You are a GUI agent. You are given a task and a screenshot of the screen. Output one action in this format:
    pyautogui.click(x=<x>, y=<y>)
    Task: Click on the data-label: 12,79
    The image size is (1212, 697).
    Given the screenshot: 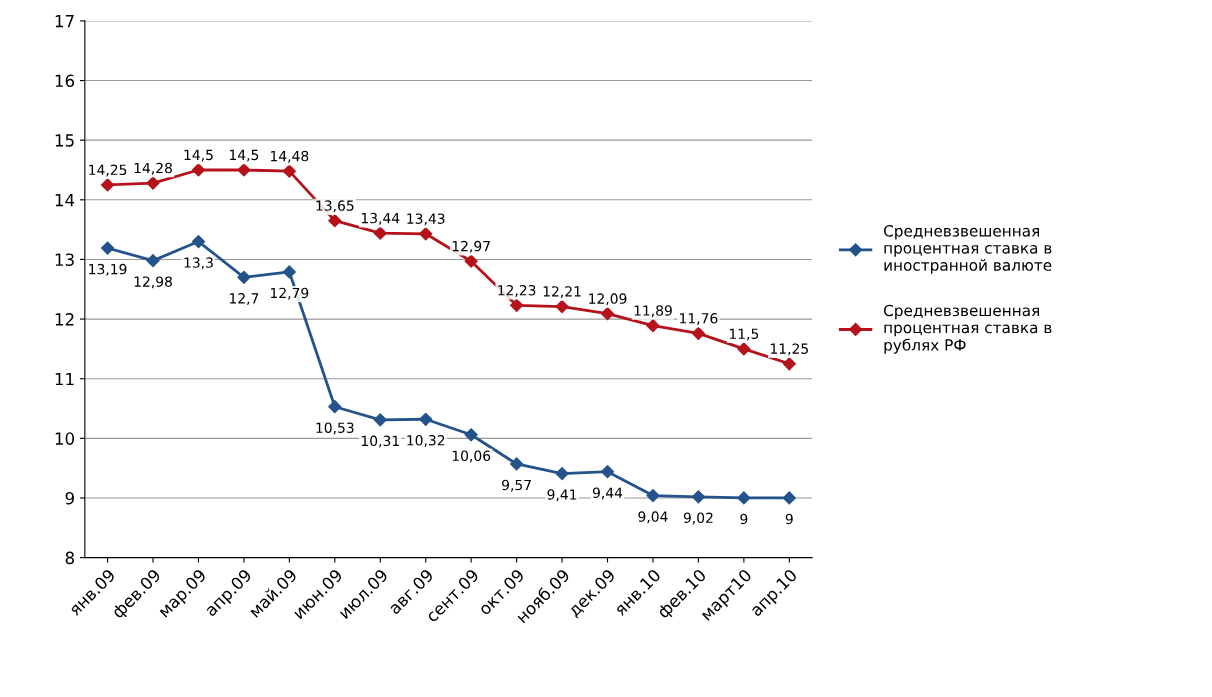 What is the action you would take?
    pyautogui.click(x=290, y=293)
    